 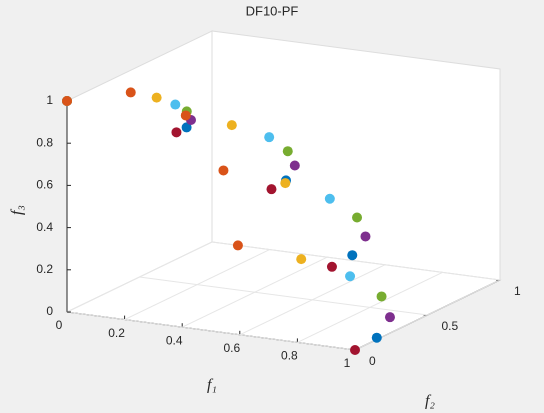 What do you see at coordinates (49, 311) in the screenshot?
I see `z-tick-label: 0` at bounding box center [49, 311].